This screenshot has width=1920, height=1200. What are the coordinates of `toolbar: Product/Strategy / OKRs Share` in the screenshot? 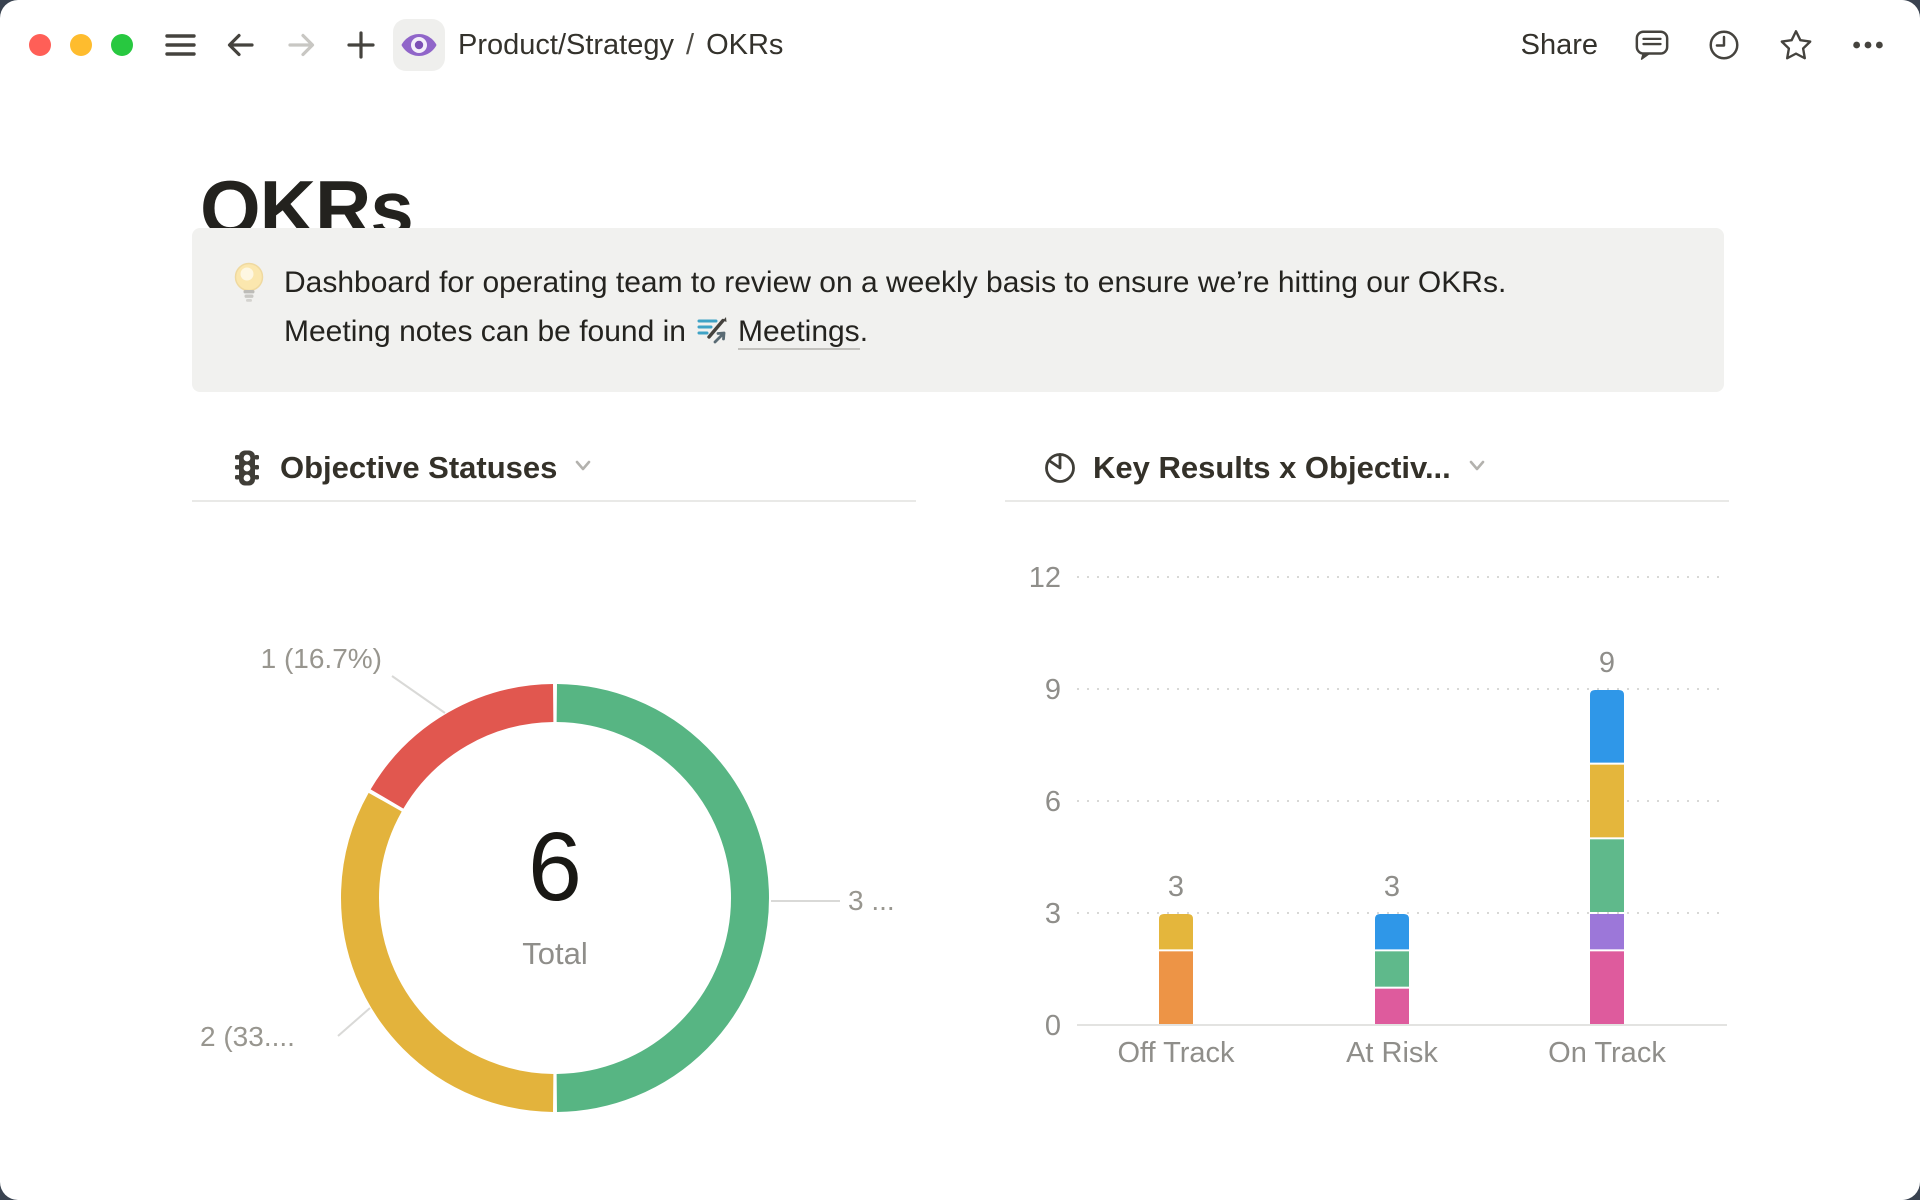 It's located at (960, 45).